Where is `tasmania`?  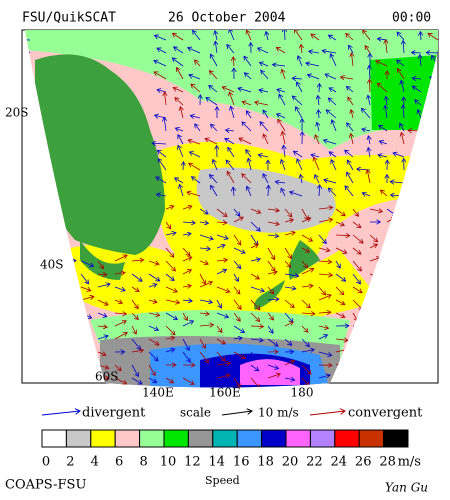 tasmania is located at coordinates (102, 260).